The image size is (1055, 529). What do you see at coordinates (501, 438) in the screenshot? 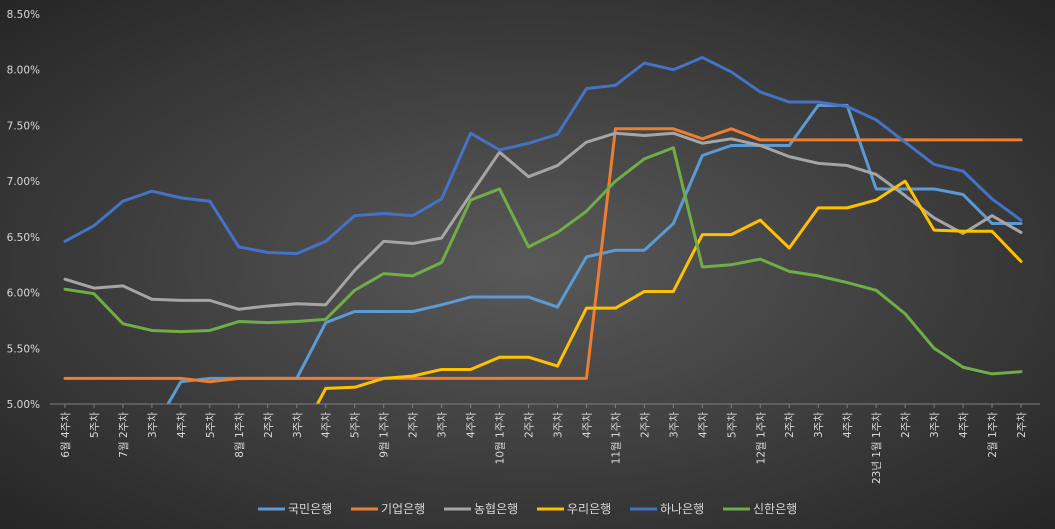
I see `x-tick-label: 10월 1주차` at bounding box center [501, 438].